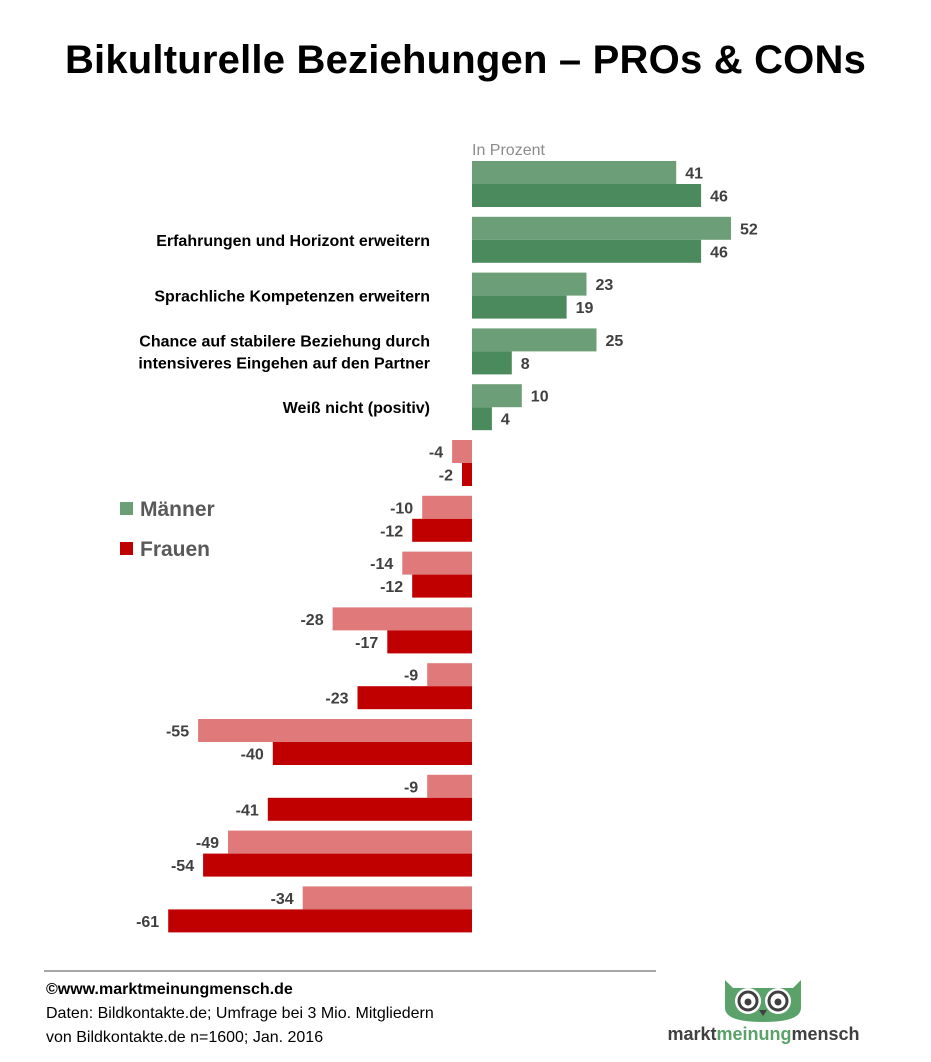  I want to click on value-label-maenner-0: 41, so click(694, 174).